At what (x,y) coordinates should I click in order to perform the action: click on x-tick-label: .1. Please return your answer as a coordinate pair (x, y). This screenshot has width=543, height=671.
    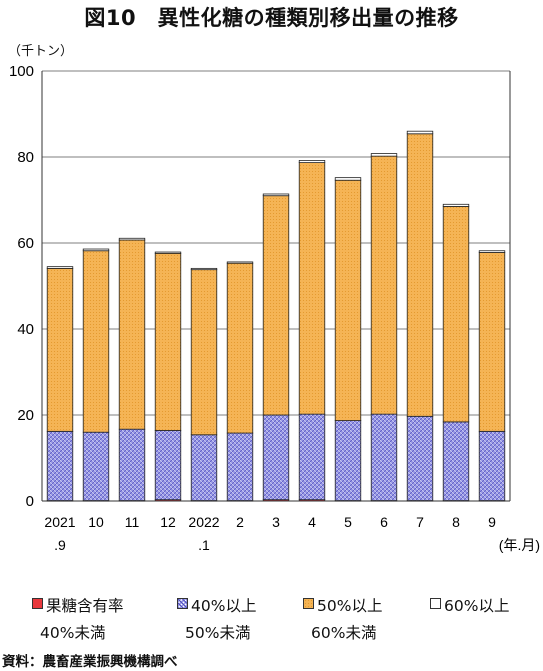
    Looking at the image, I should click on (204, 545).